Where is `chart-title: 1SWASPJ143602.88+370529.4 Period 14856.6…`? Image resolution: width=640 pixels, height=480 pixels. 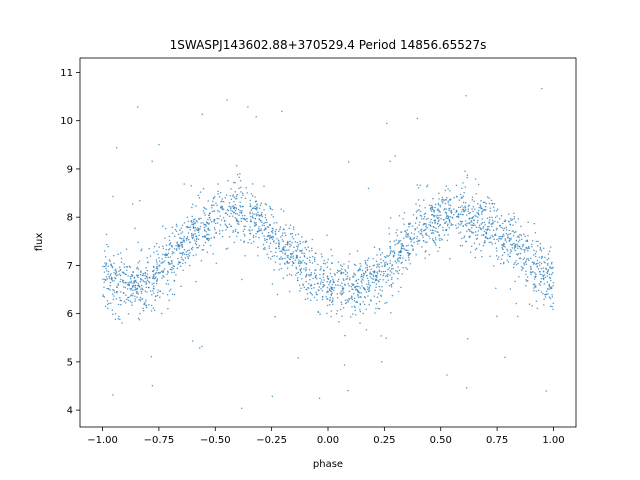
chart-title: 1SWASPJ143602.88+370529.4 Period 14856.6… is located at coordinates (328, 45).